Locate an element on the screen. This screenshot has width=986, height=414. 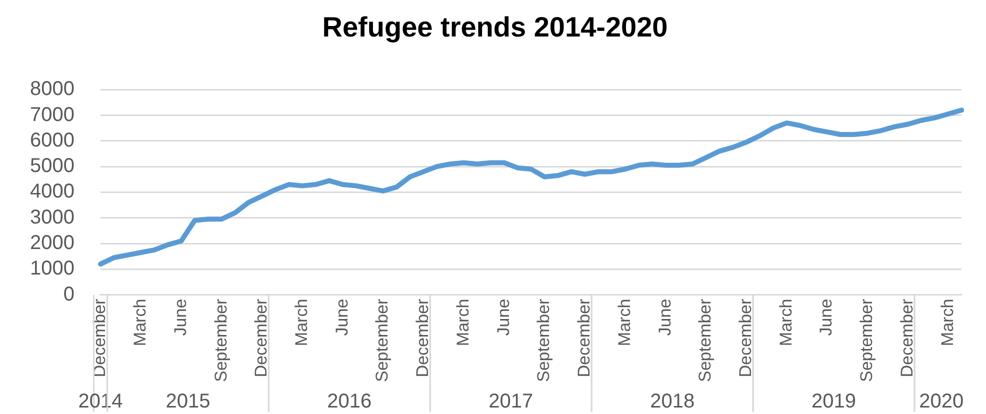
y-tick-label: 2000 is located at coordinates (52, 243).